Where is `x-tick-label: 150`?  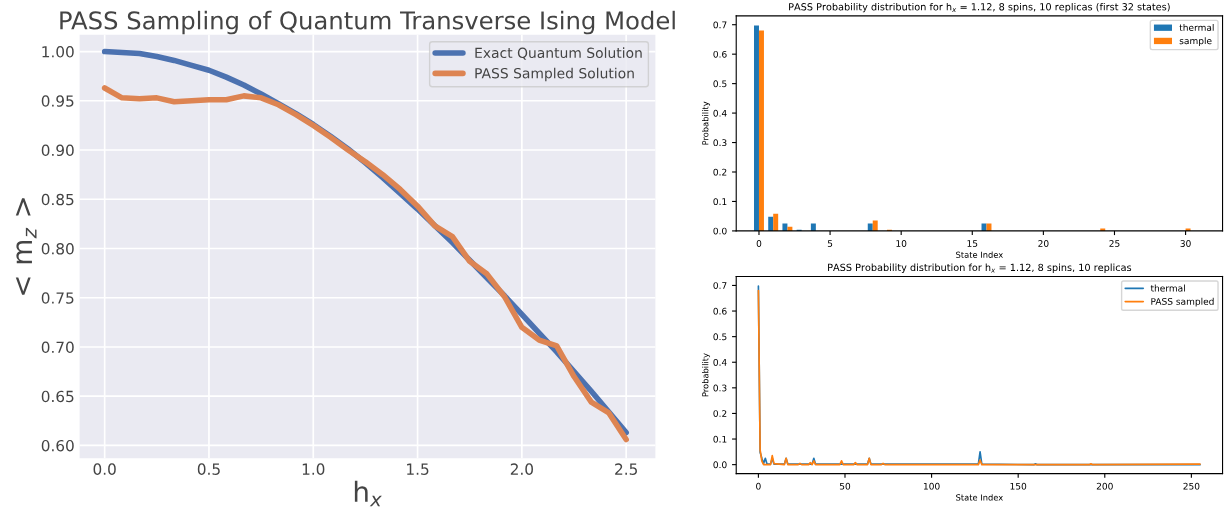
x-tick-label: 150 is located at coordinates (1018, 486).